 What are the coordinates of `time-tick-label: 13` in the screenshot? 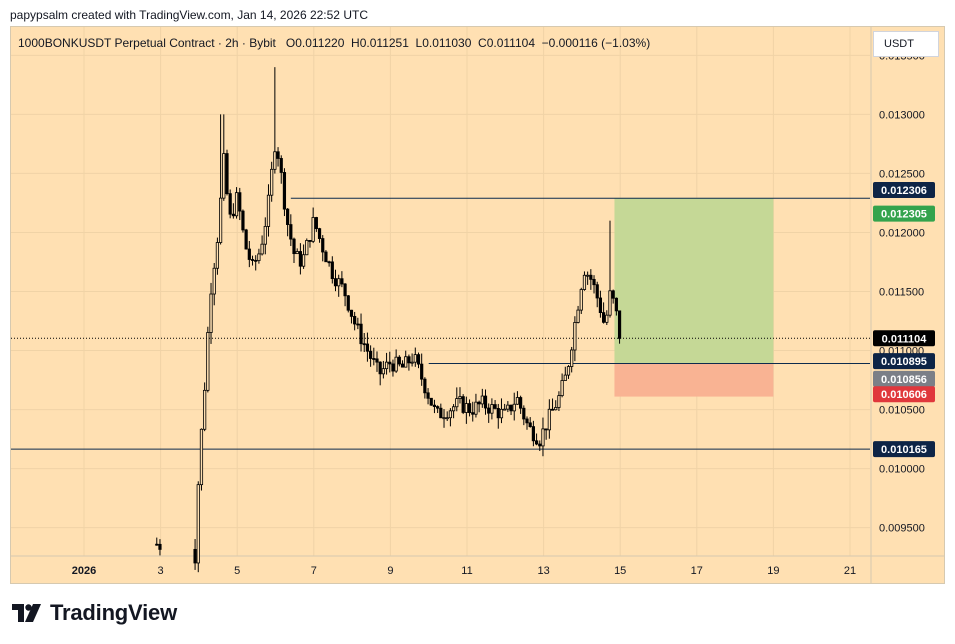 It's located at (543, 571).